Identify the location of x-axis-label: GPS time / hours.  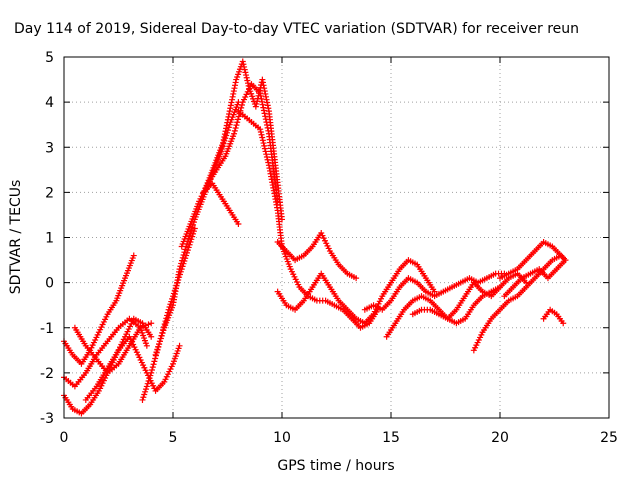
(335, 466).